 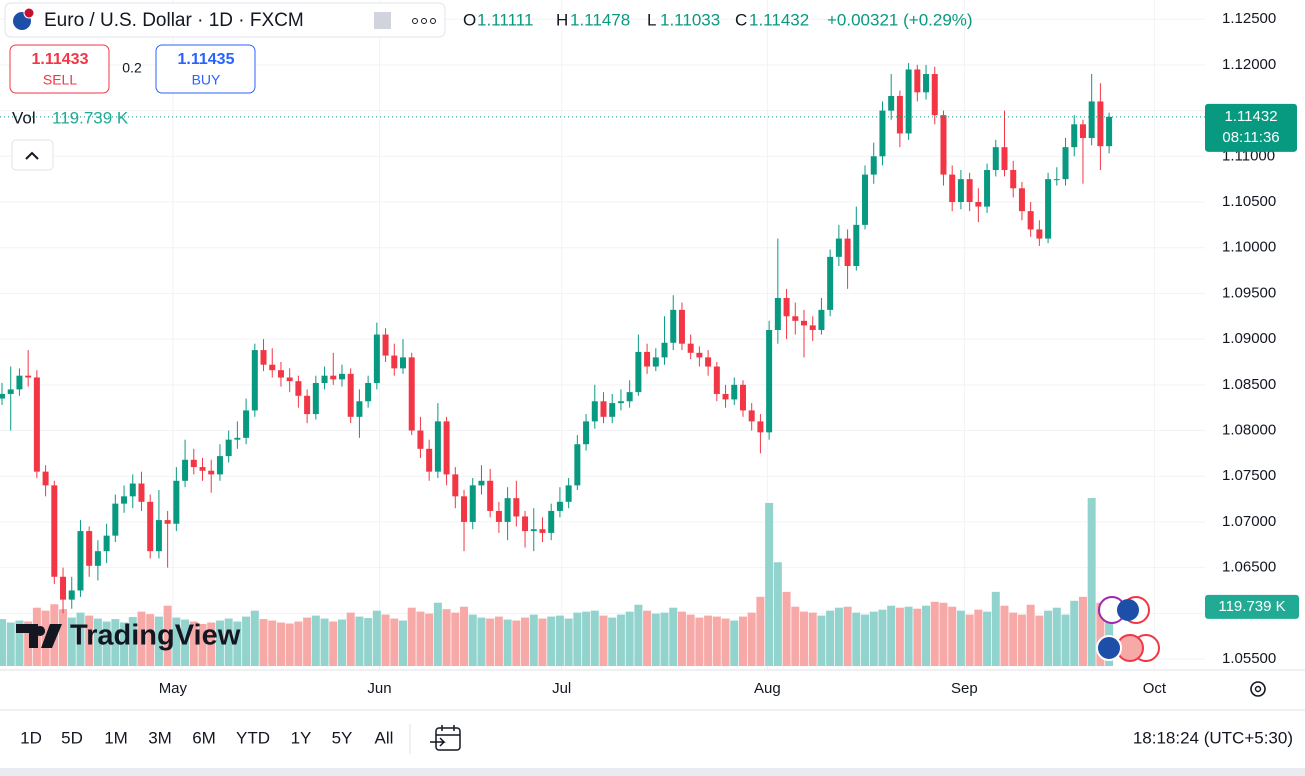 I want to click on flag-icon-us, so click(x=29, y=13).